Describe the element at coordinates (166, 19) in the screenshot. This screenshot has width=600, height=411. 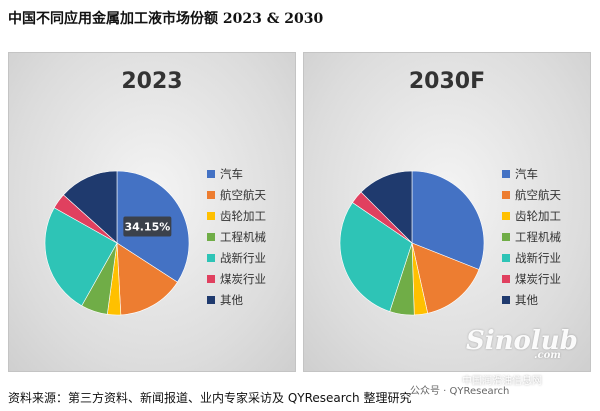
I see `page-title: 中国不同应用金属加工液市场份额 2023 & 2030` at that location.